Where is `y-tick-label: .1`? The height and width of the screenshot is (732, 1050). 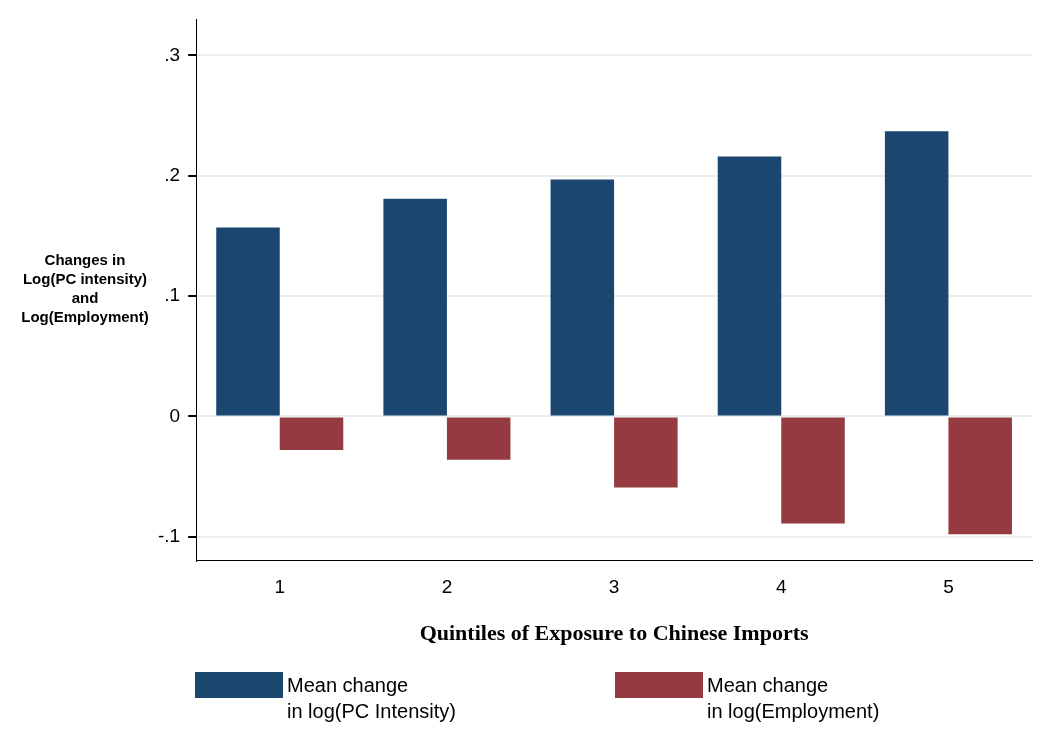 y-tick-label: .1 is located at coordinates (172, 295).